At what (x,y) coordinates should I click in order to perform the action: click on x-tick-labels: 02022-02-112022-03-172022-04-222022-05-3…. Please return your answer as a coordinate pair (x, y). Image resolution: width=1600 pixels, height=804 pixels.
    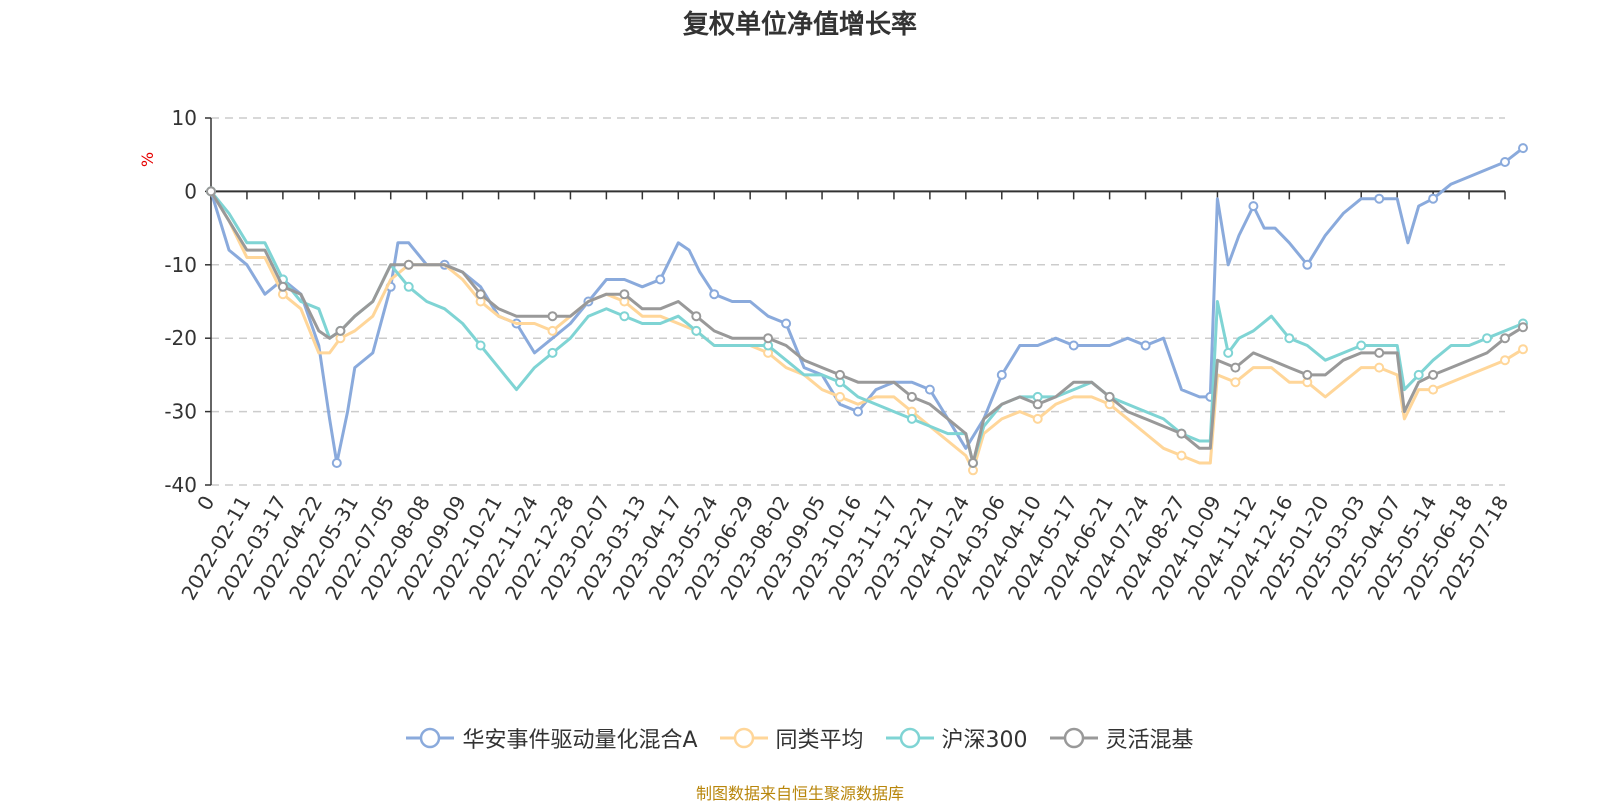
    Looking at the image, I should click on (844, 547).